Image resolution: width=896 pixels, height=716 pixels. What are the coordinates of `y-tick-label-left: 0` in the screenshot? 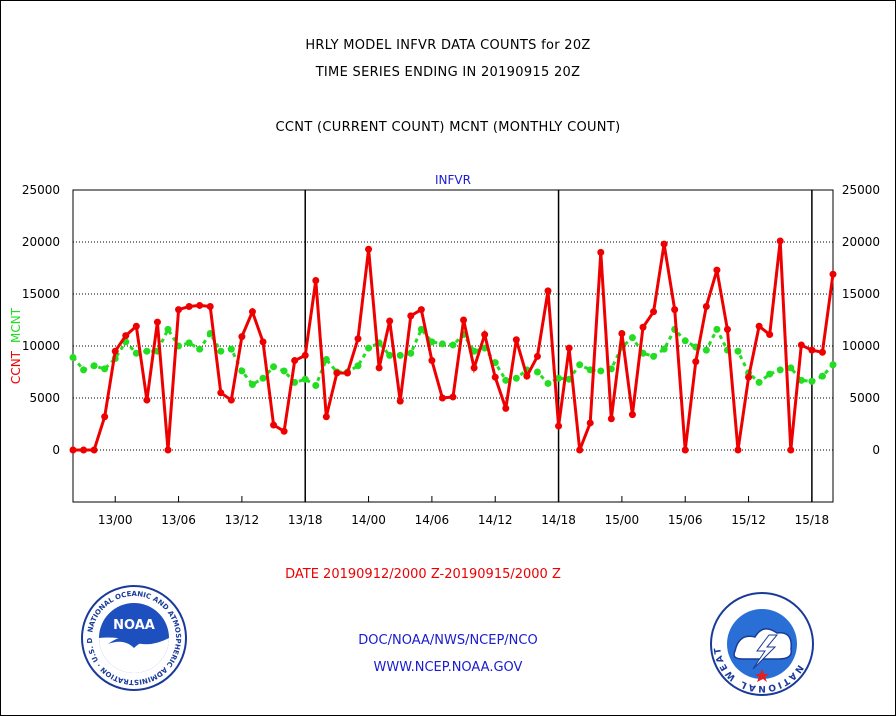 It's located at (56, 450).